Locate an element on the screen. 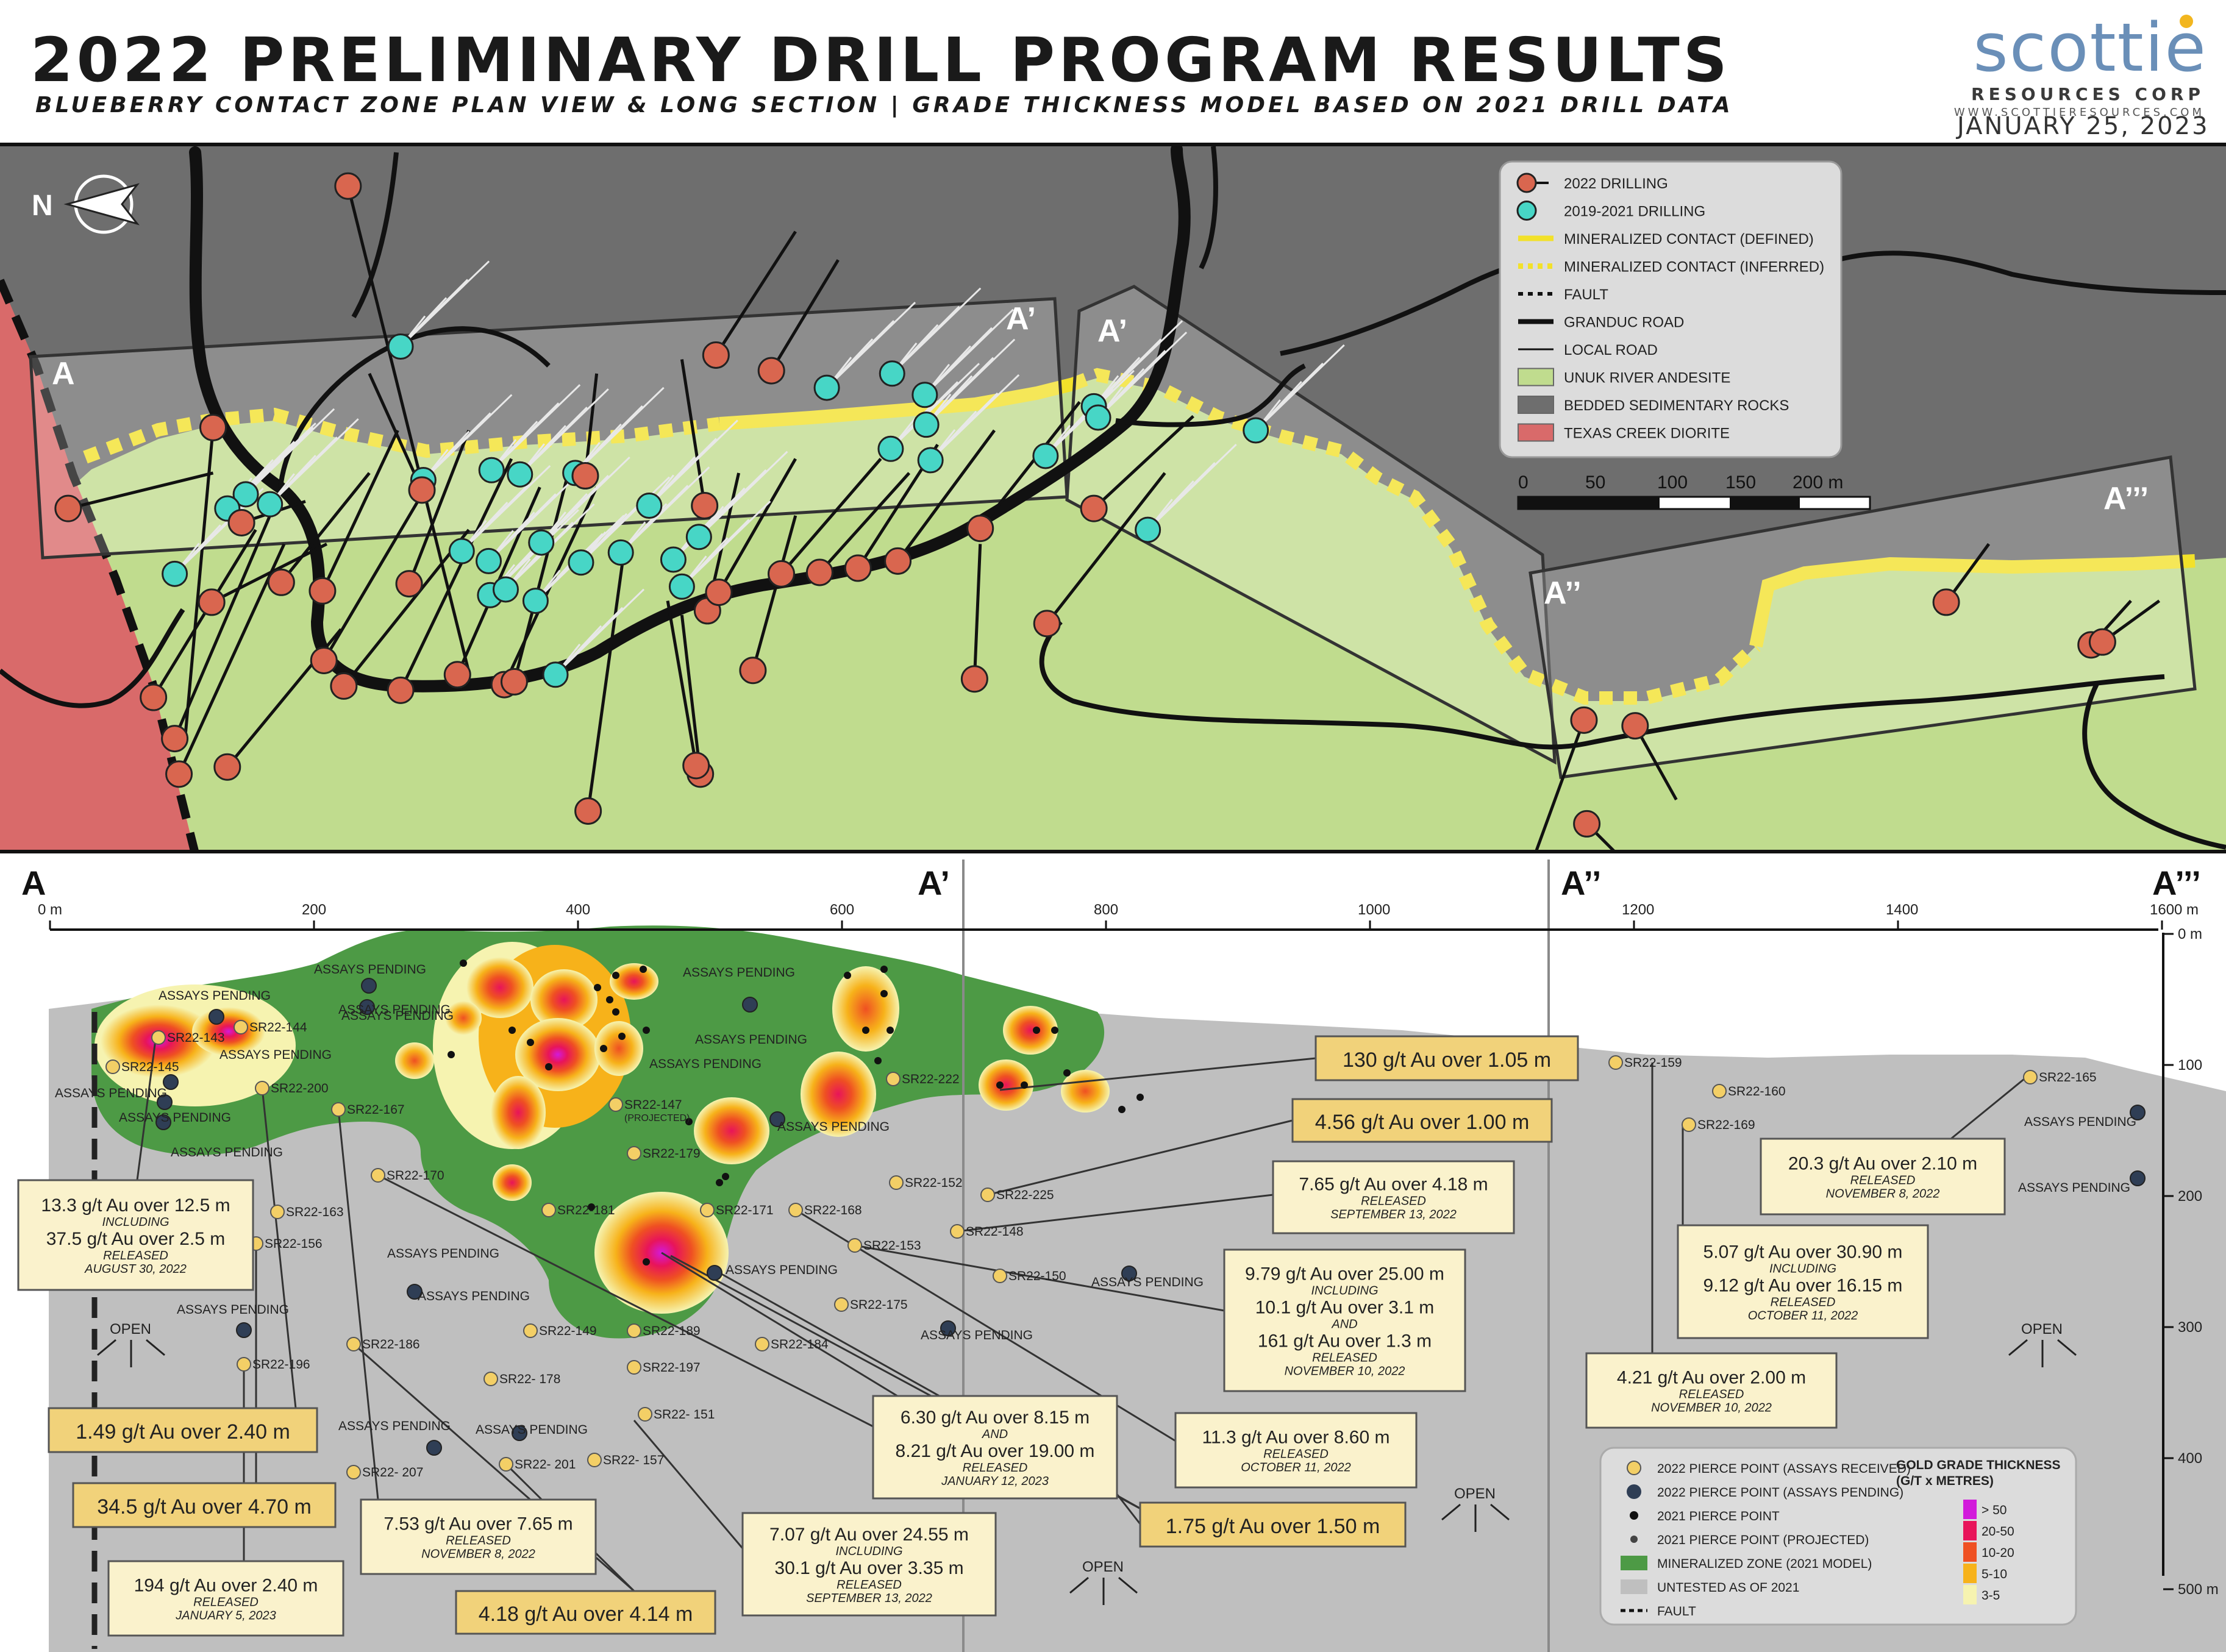 Image resolution: width=2226 pixels, height=1652 pixels. section-label-a2: A’’ is located at coordinates (1581, 883).